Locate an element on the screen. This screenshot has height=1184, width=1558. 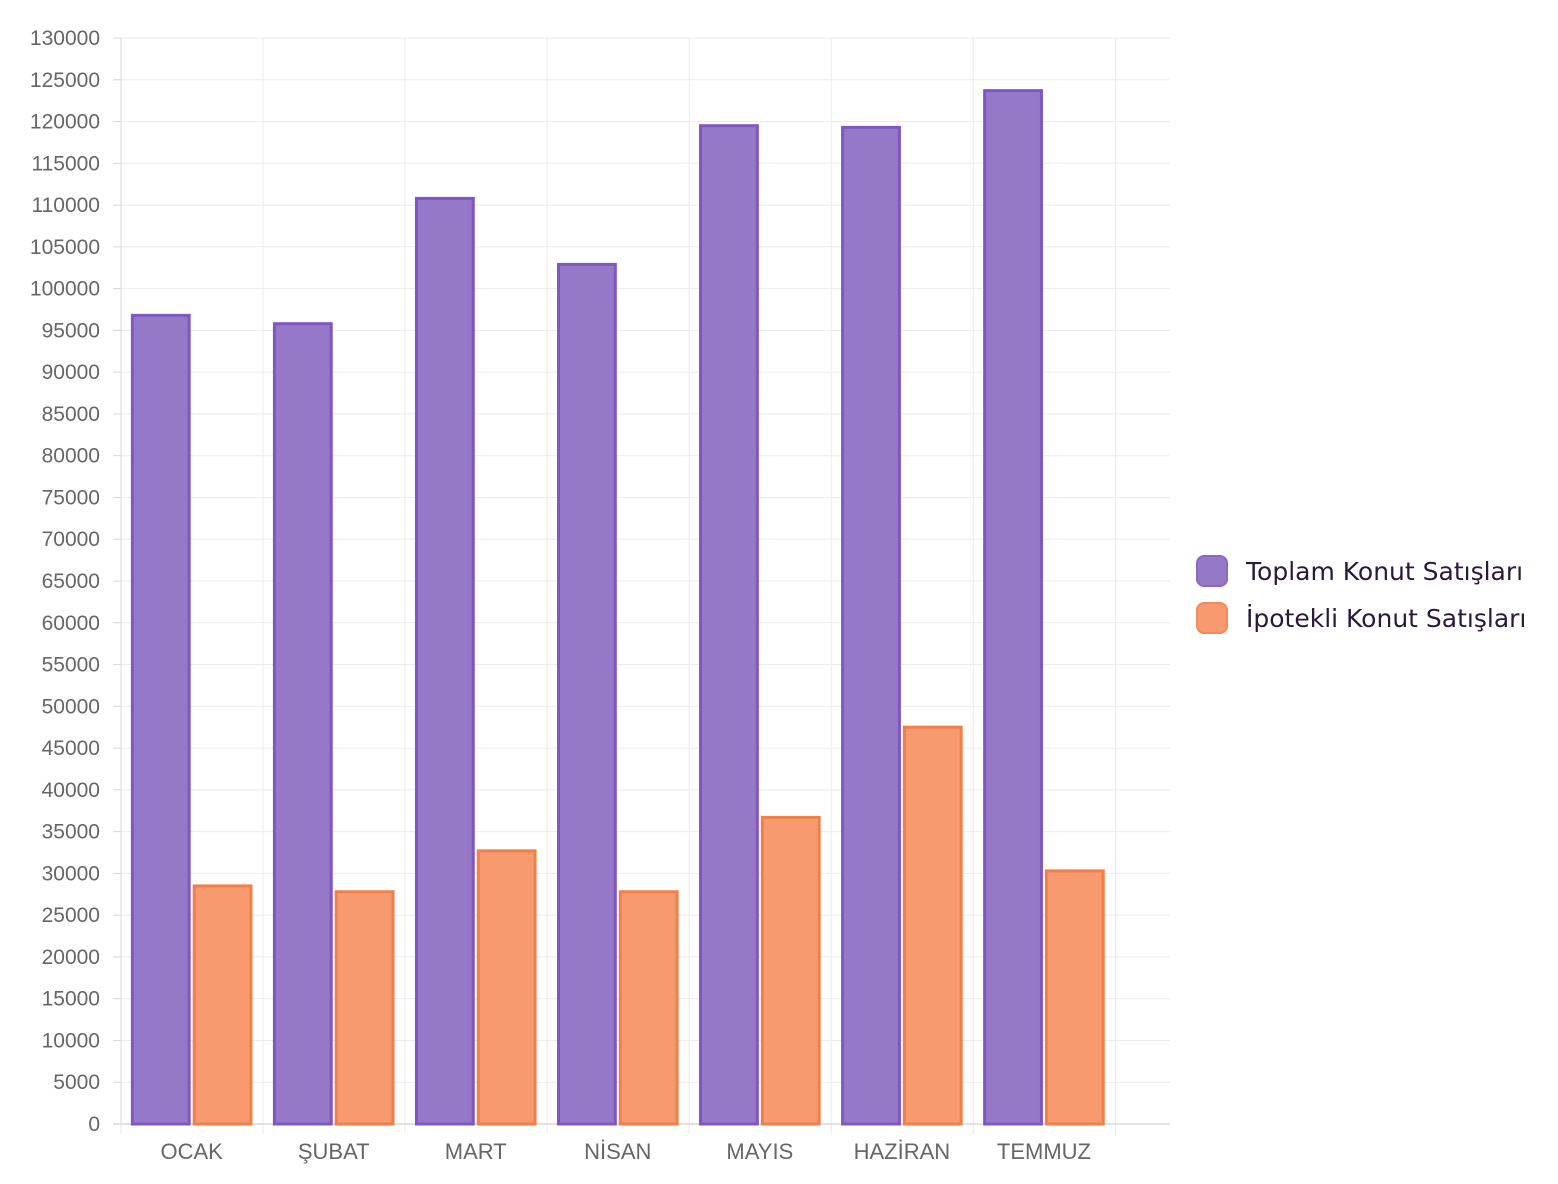
y-tick-label: 55000 is located at coordinates (71, 665).